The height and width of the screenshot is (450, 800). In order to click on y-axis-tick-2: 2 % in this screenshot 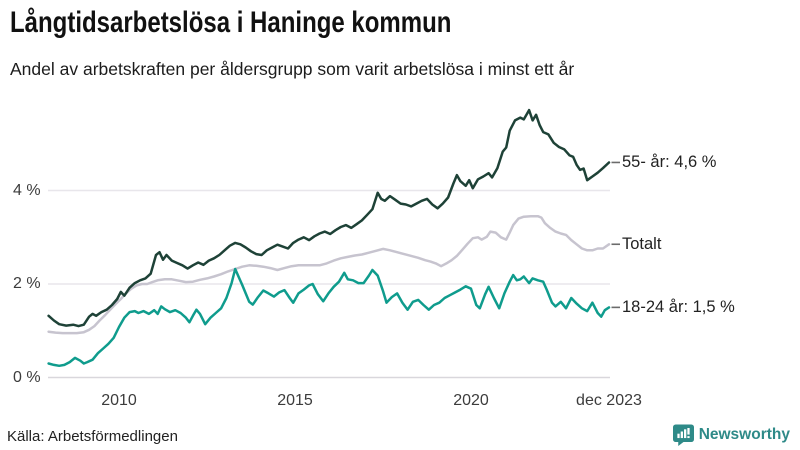, I will do `click(27, 283)`.